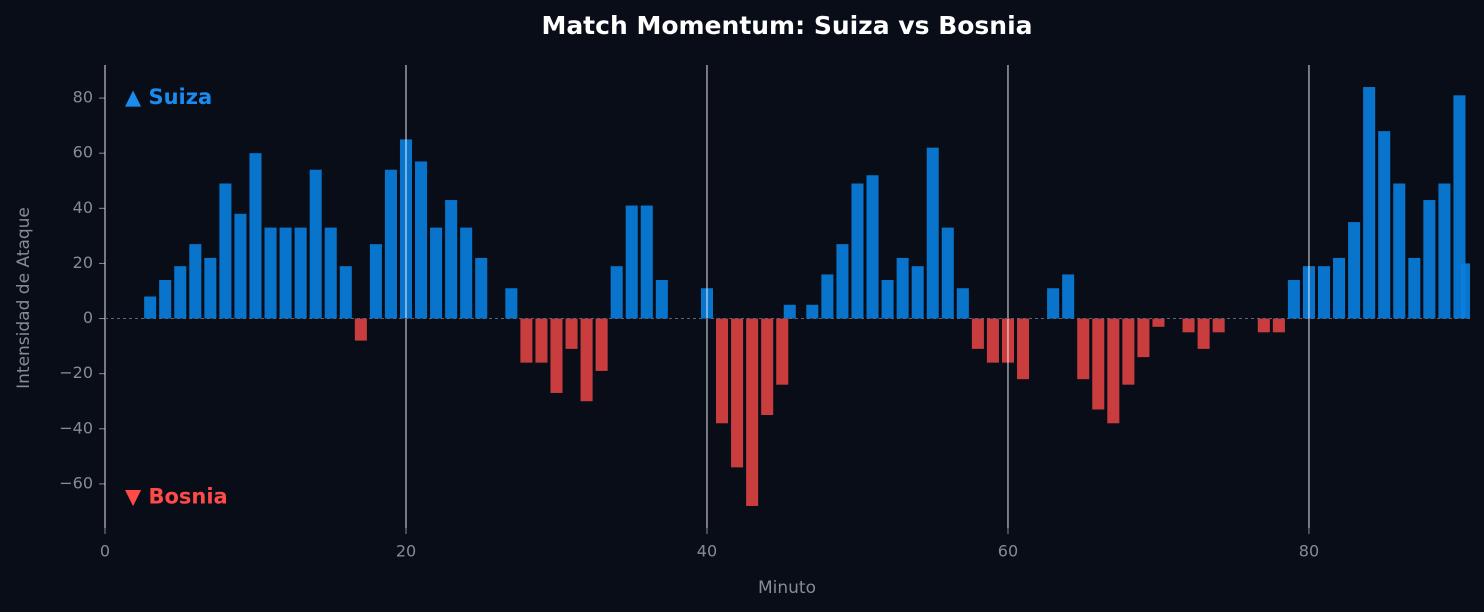  Describe the element at coordinates (83, 262) in the screenshot. I see `y-tick-label: 20` at that location.